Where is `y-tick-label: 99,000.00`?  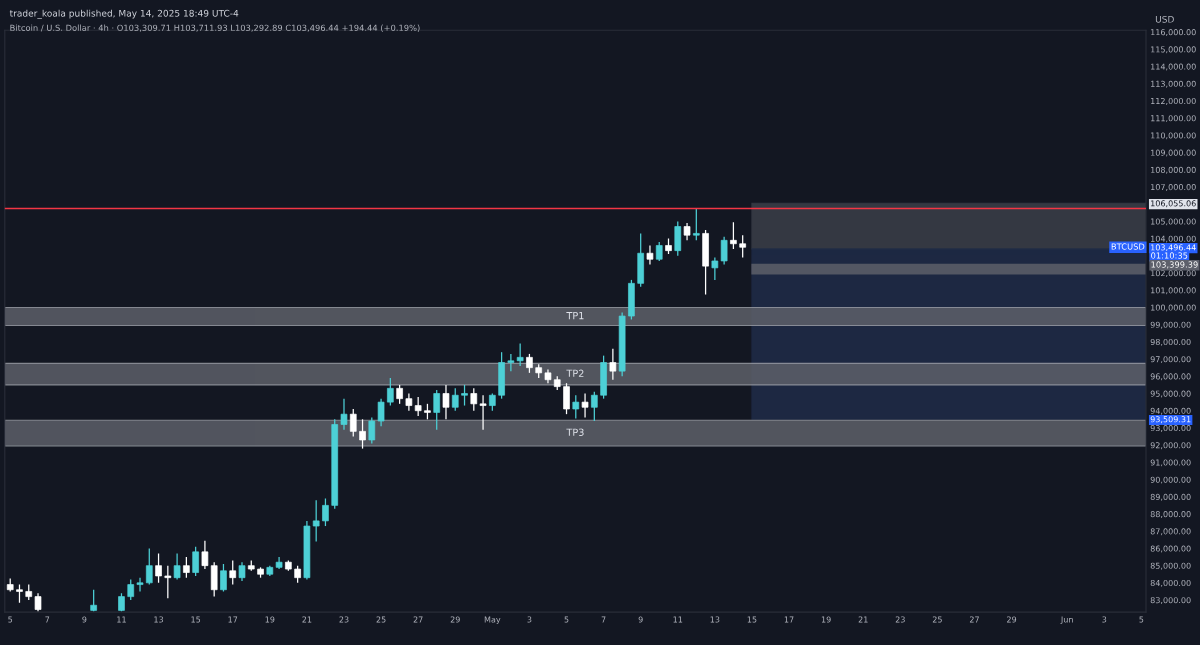
y-tick-label: 99,000.00 is located at coordinates (1170, 325).